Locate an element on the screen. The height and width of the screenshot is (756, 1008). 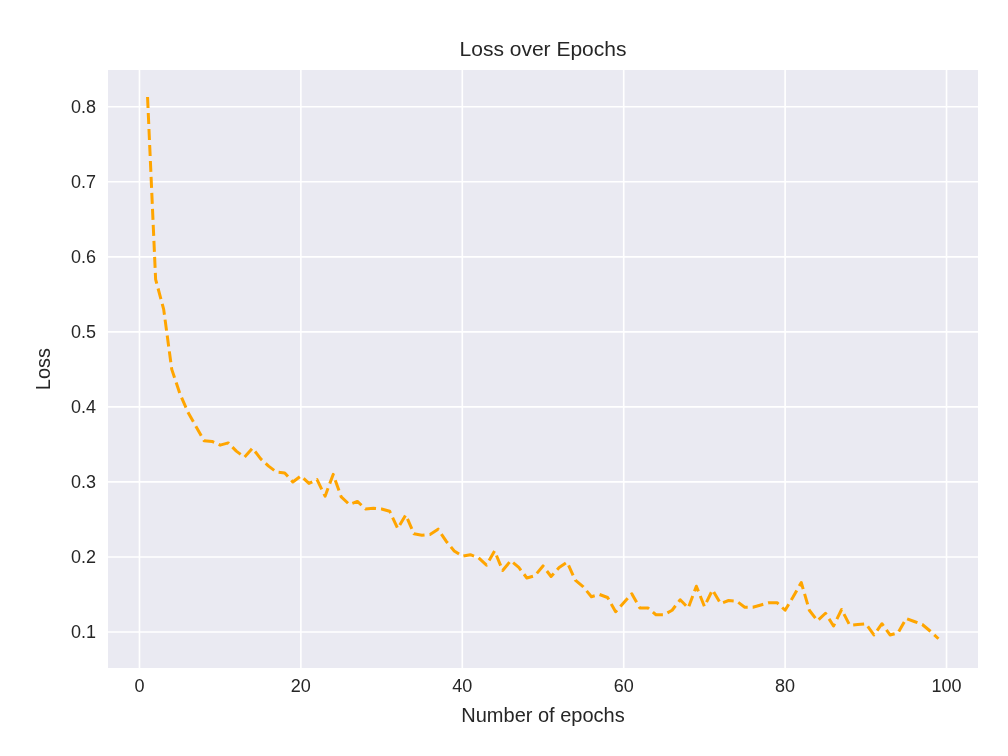
y-tick-label: 0.2 is located at coordinates (83, 556).